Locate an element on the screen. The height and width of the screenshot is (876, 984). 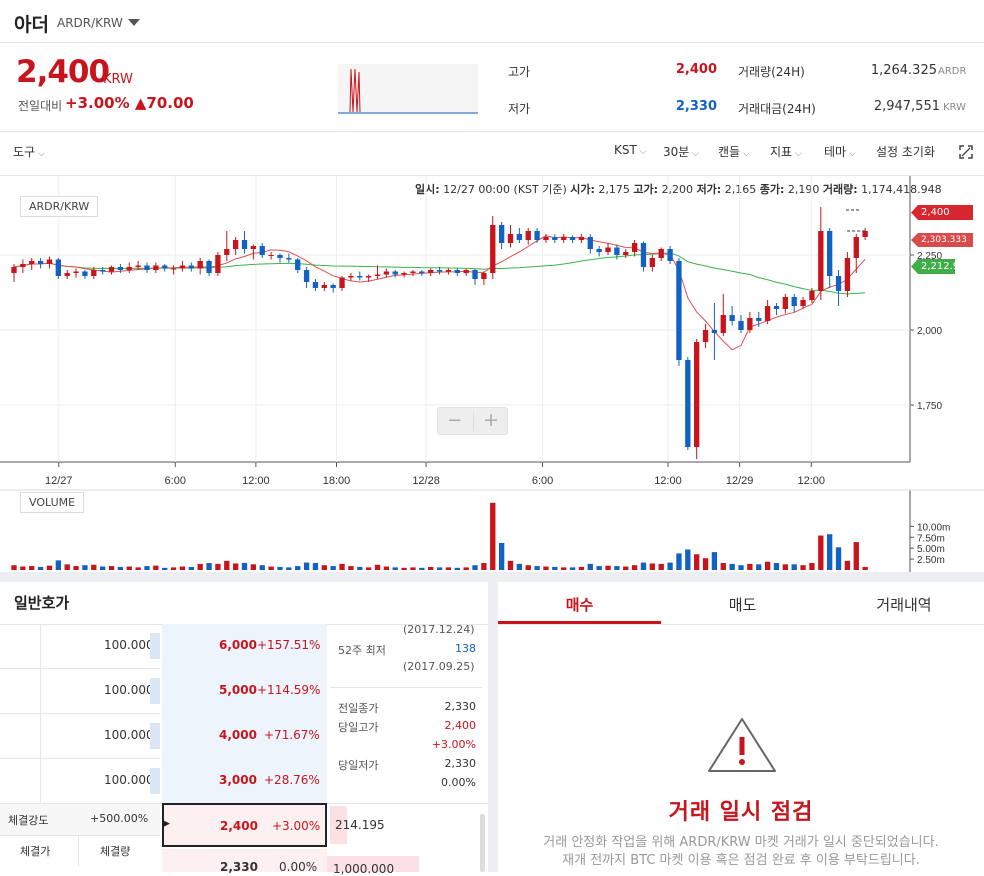
tab-history: 거래내역 is located at coordinates (904, 605).